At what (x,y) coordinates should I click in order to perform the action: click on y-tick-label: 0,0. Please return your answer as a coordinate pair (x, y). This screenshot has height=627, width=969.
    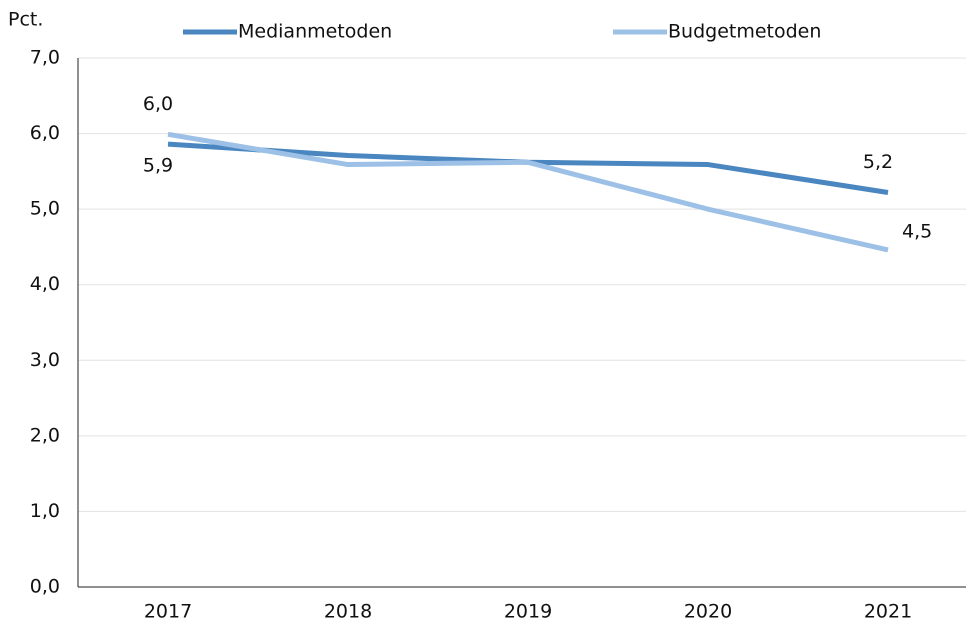
    Looking at the image, I should click on (45, 587).